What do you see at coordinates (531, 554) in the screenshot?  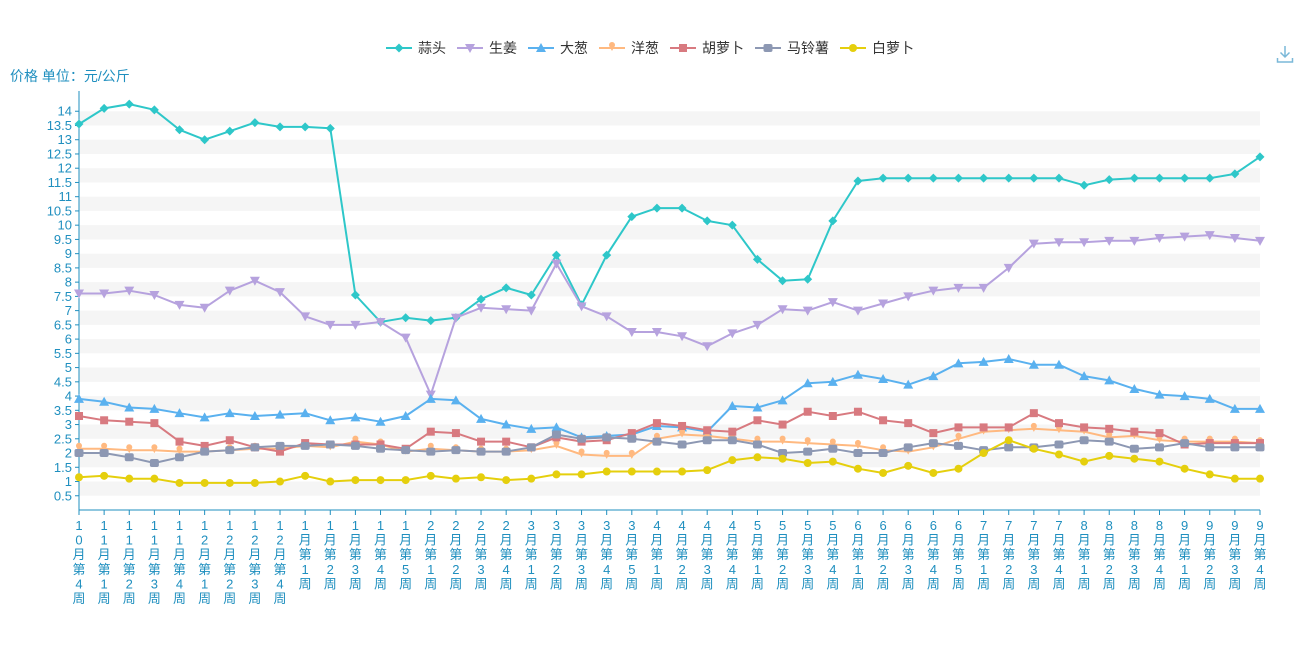 I see `x-tick-label: 3 月第 1 周` at bounding box center [531, 554].